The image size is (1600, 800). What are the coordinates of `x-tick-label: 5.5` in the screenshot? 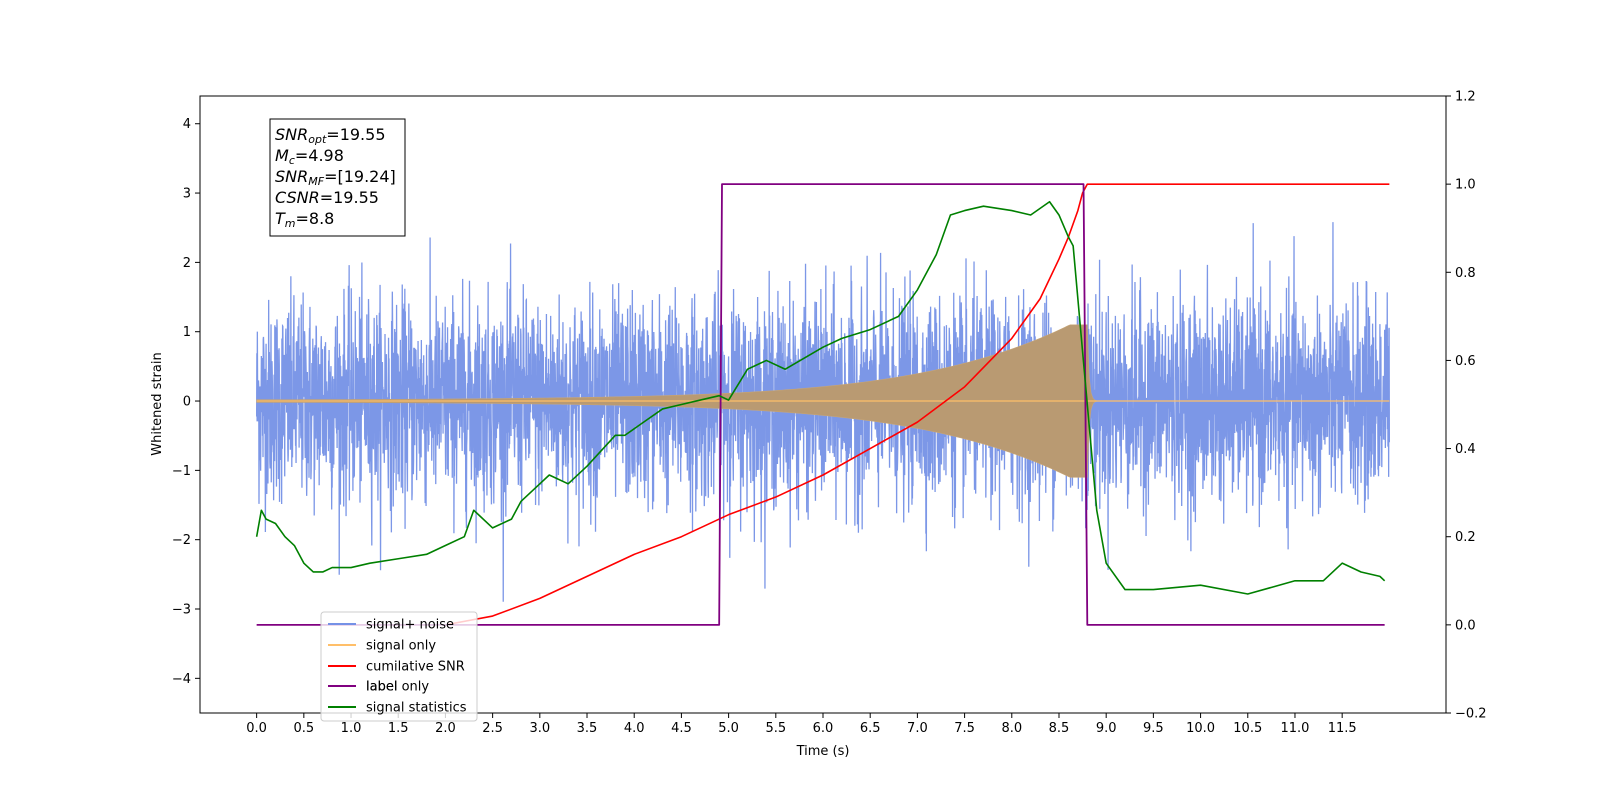 It's located at (775, 728).